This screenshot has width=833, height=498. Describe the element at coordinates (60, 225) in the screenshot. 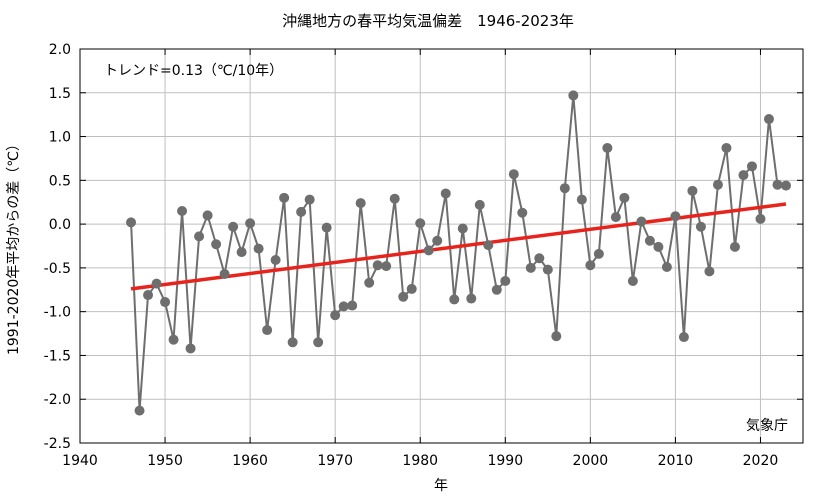

I see `y-tick-label: 0.0` at that location.